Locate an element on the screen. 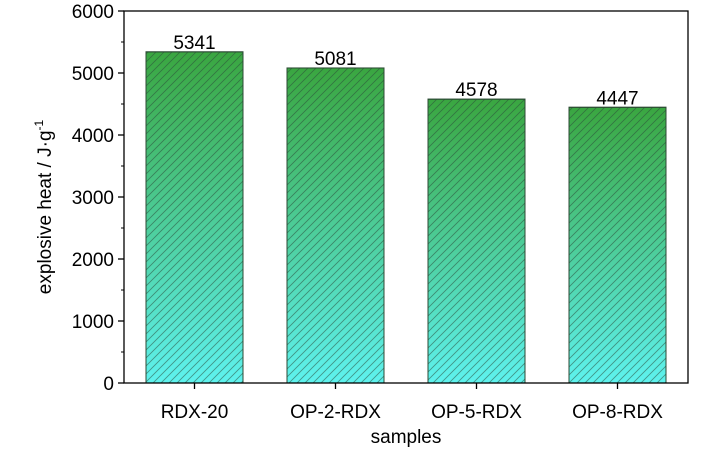 The width and height of the screenshot is (728, 450). y-tick-label: 0 is located at coordinates (108, 384).